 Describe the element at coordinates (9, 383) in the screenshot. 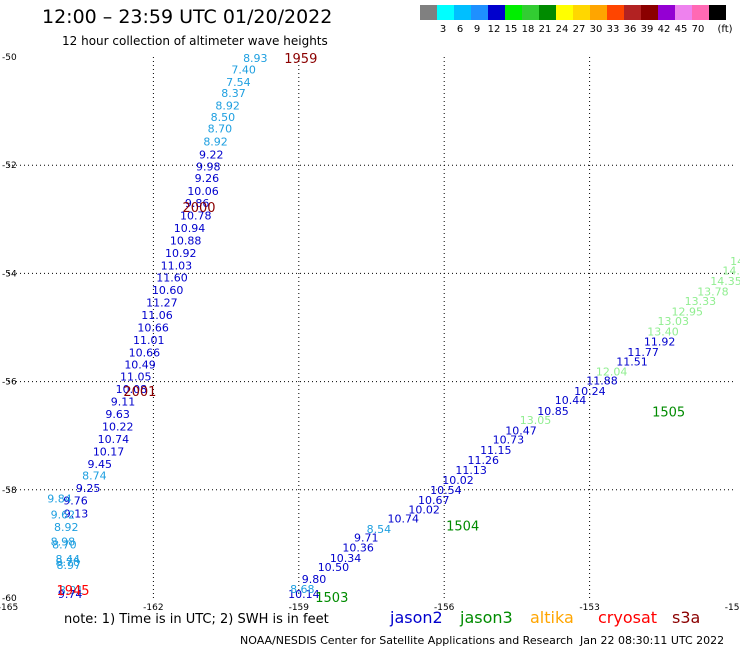

I see `y-tick-label: -56` at that location.